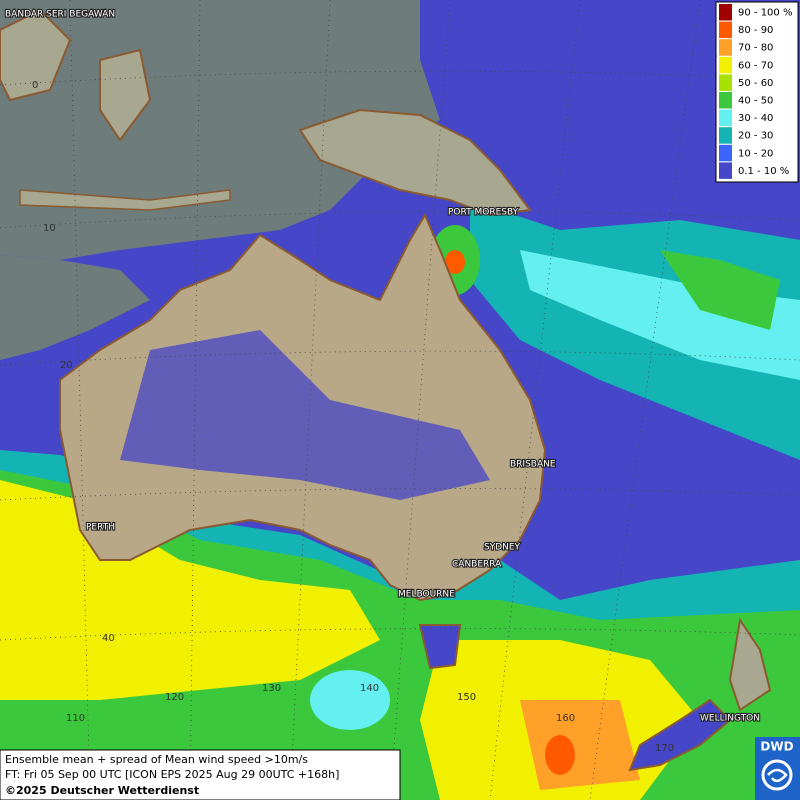 Image resolution: width=800 pixels, height=800 pixels. I want to click on footer-copyright: ©2025 Deutscher Wetterdienst, so click(102, 790).